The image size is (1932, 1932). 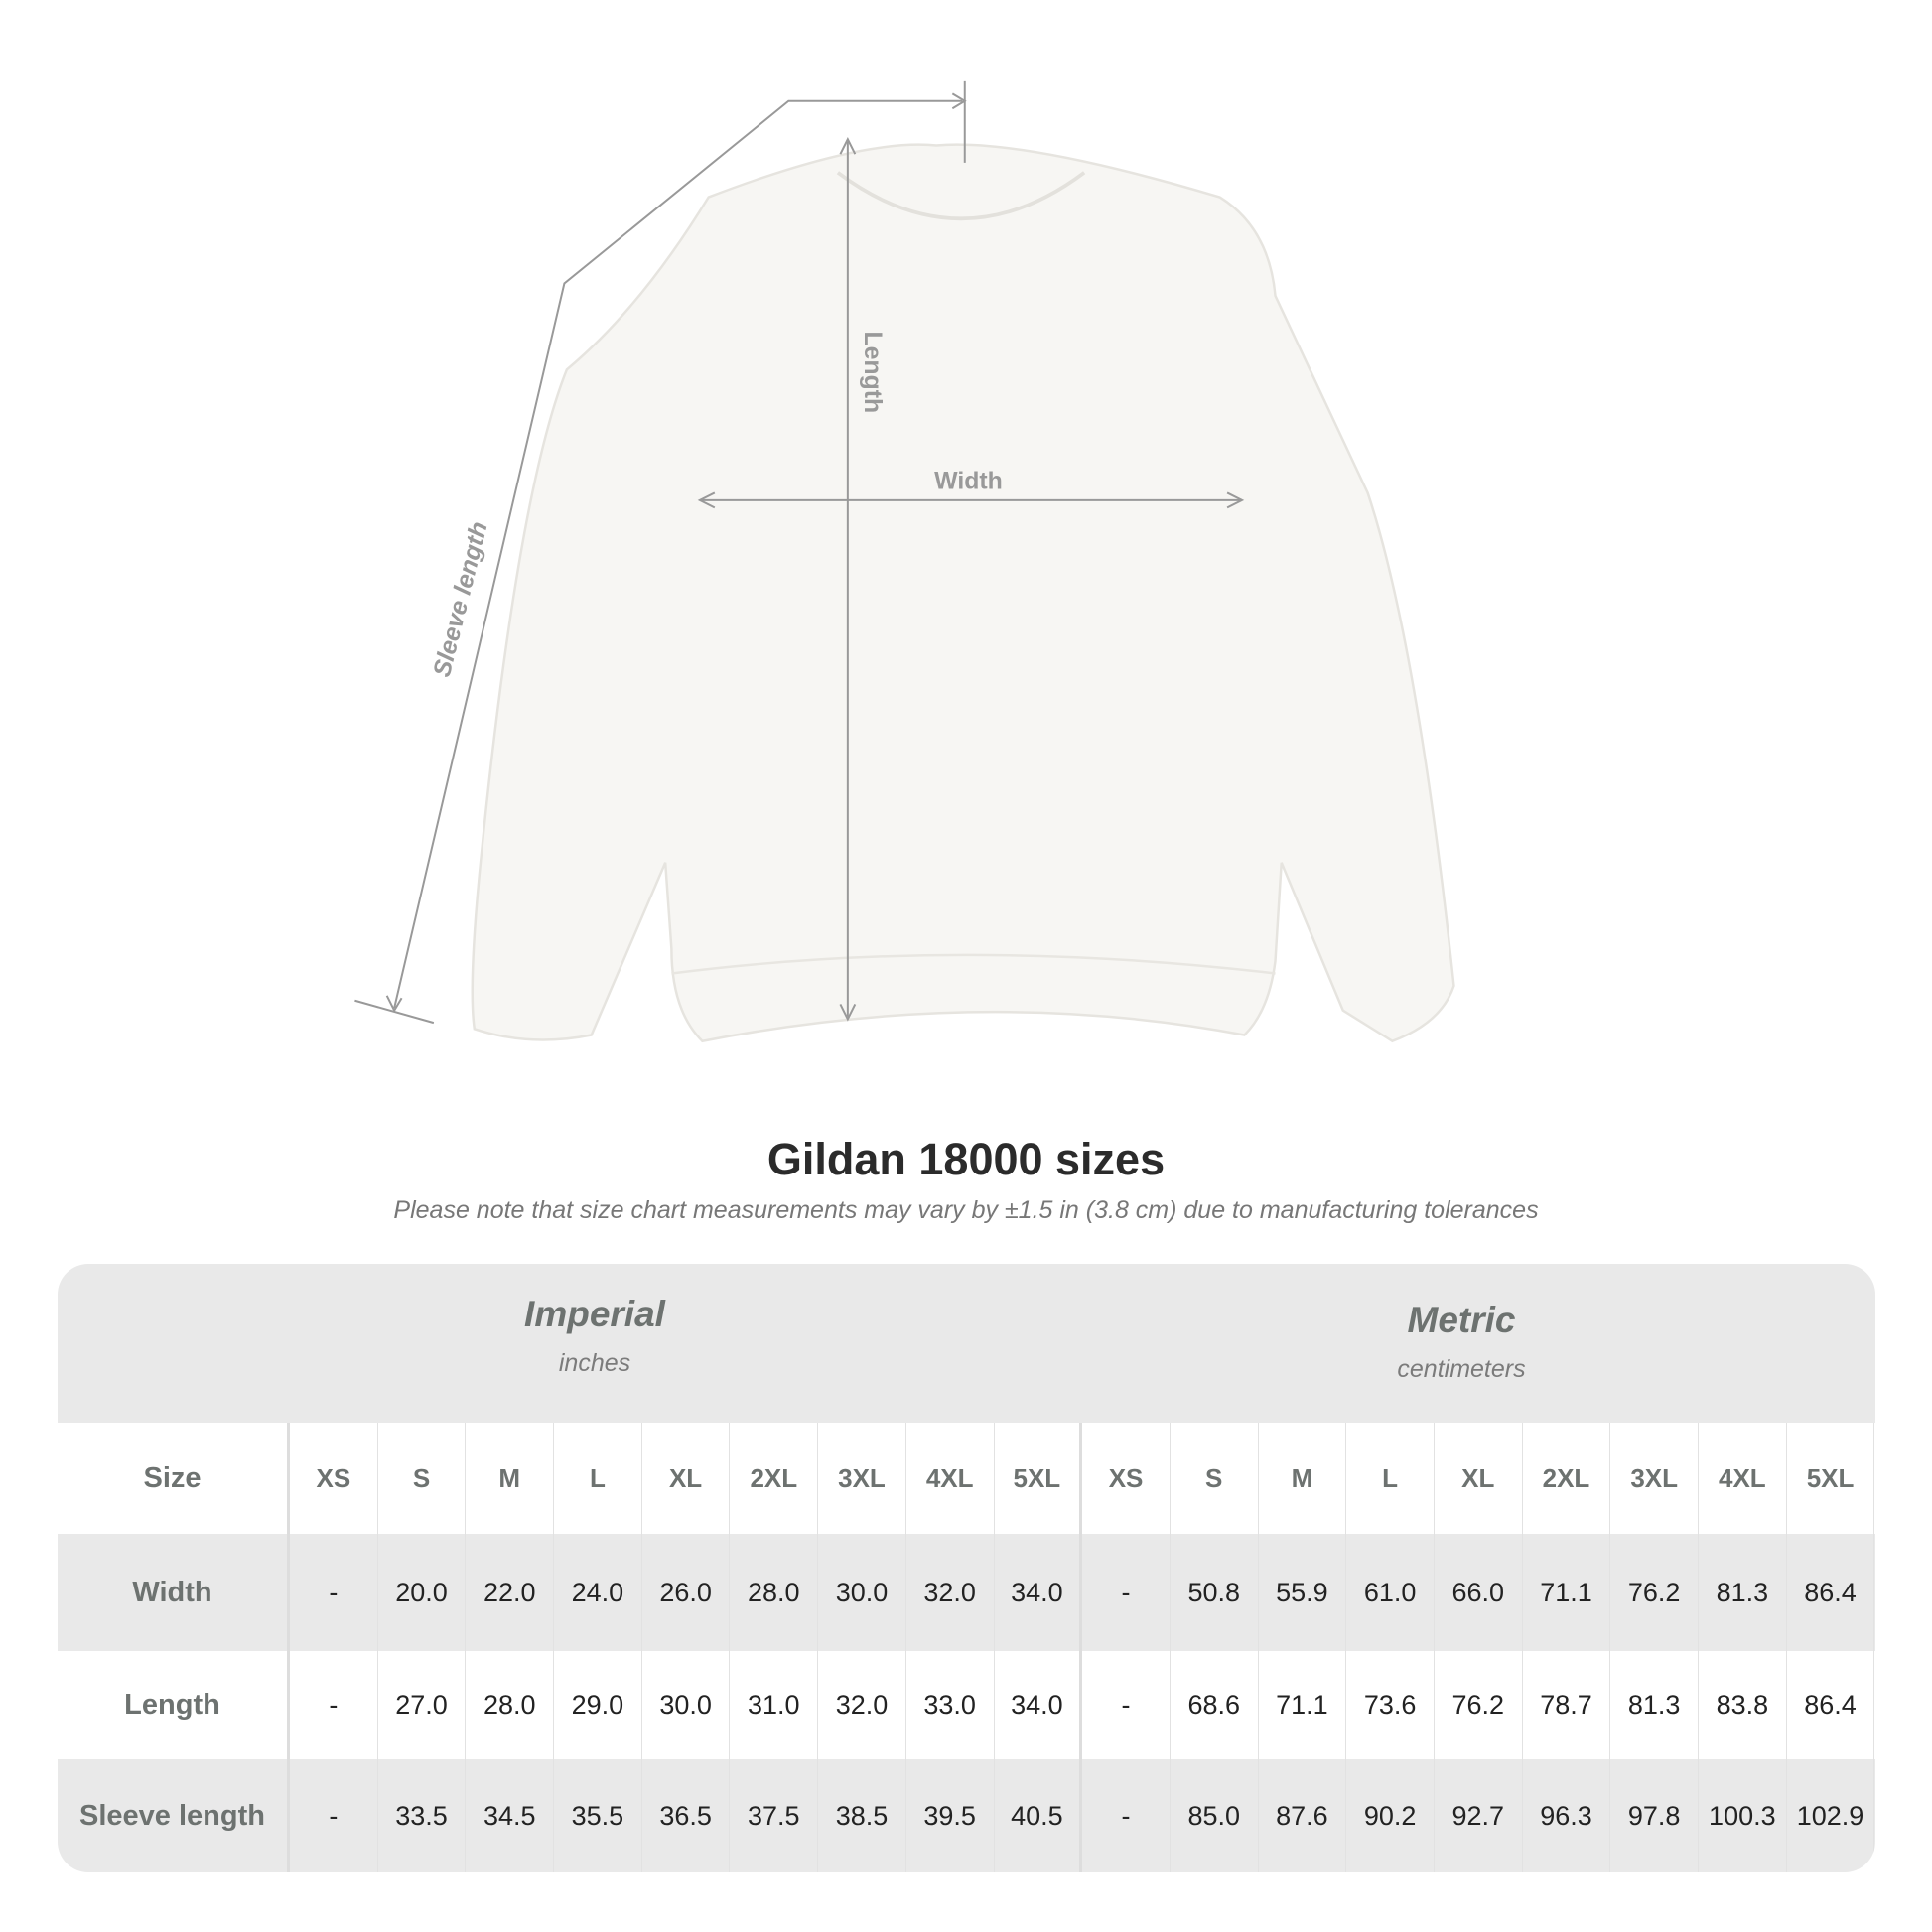 I want to click on table-cell: 39.5, so click(x=951, y=1815).